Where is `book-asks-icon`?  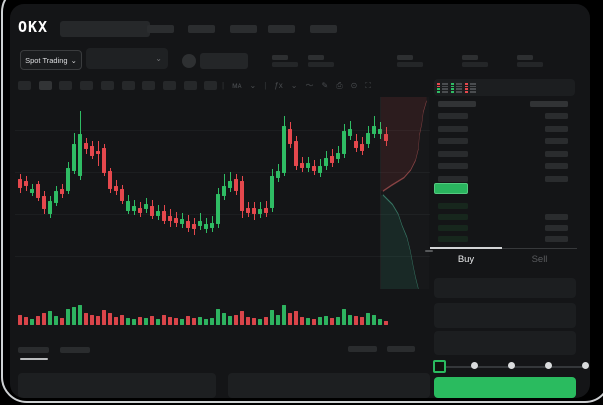
book-asks-icon is located at coordinates (470, 88).